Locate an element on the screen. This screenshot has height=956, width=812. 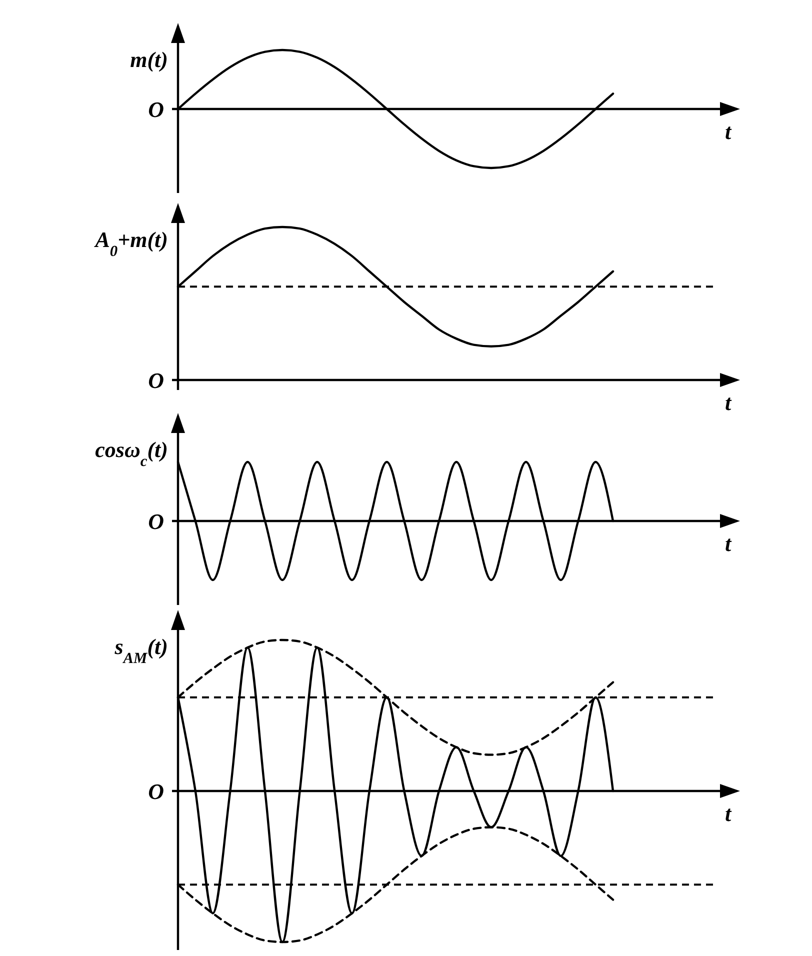
y-axis-title: A$_{0}$+m(t) is located at coordinates (130, 243).